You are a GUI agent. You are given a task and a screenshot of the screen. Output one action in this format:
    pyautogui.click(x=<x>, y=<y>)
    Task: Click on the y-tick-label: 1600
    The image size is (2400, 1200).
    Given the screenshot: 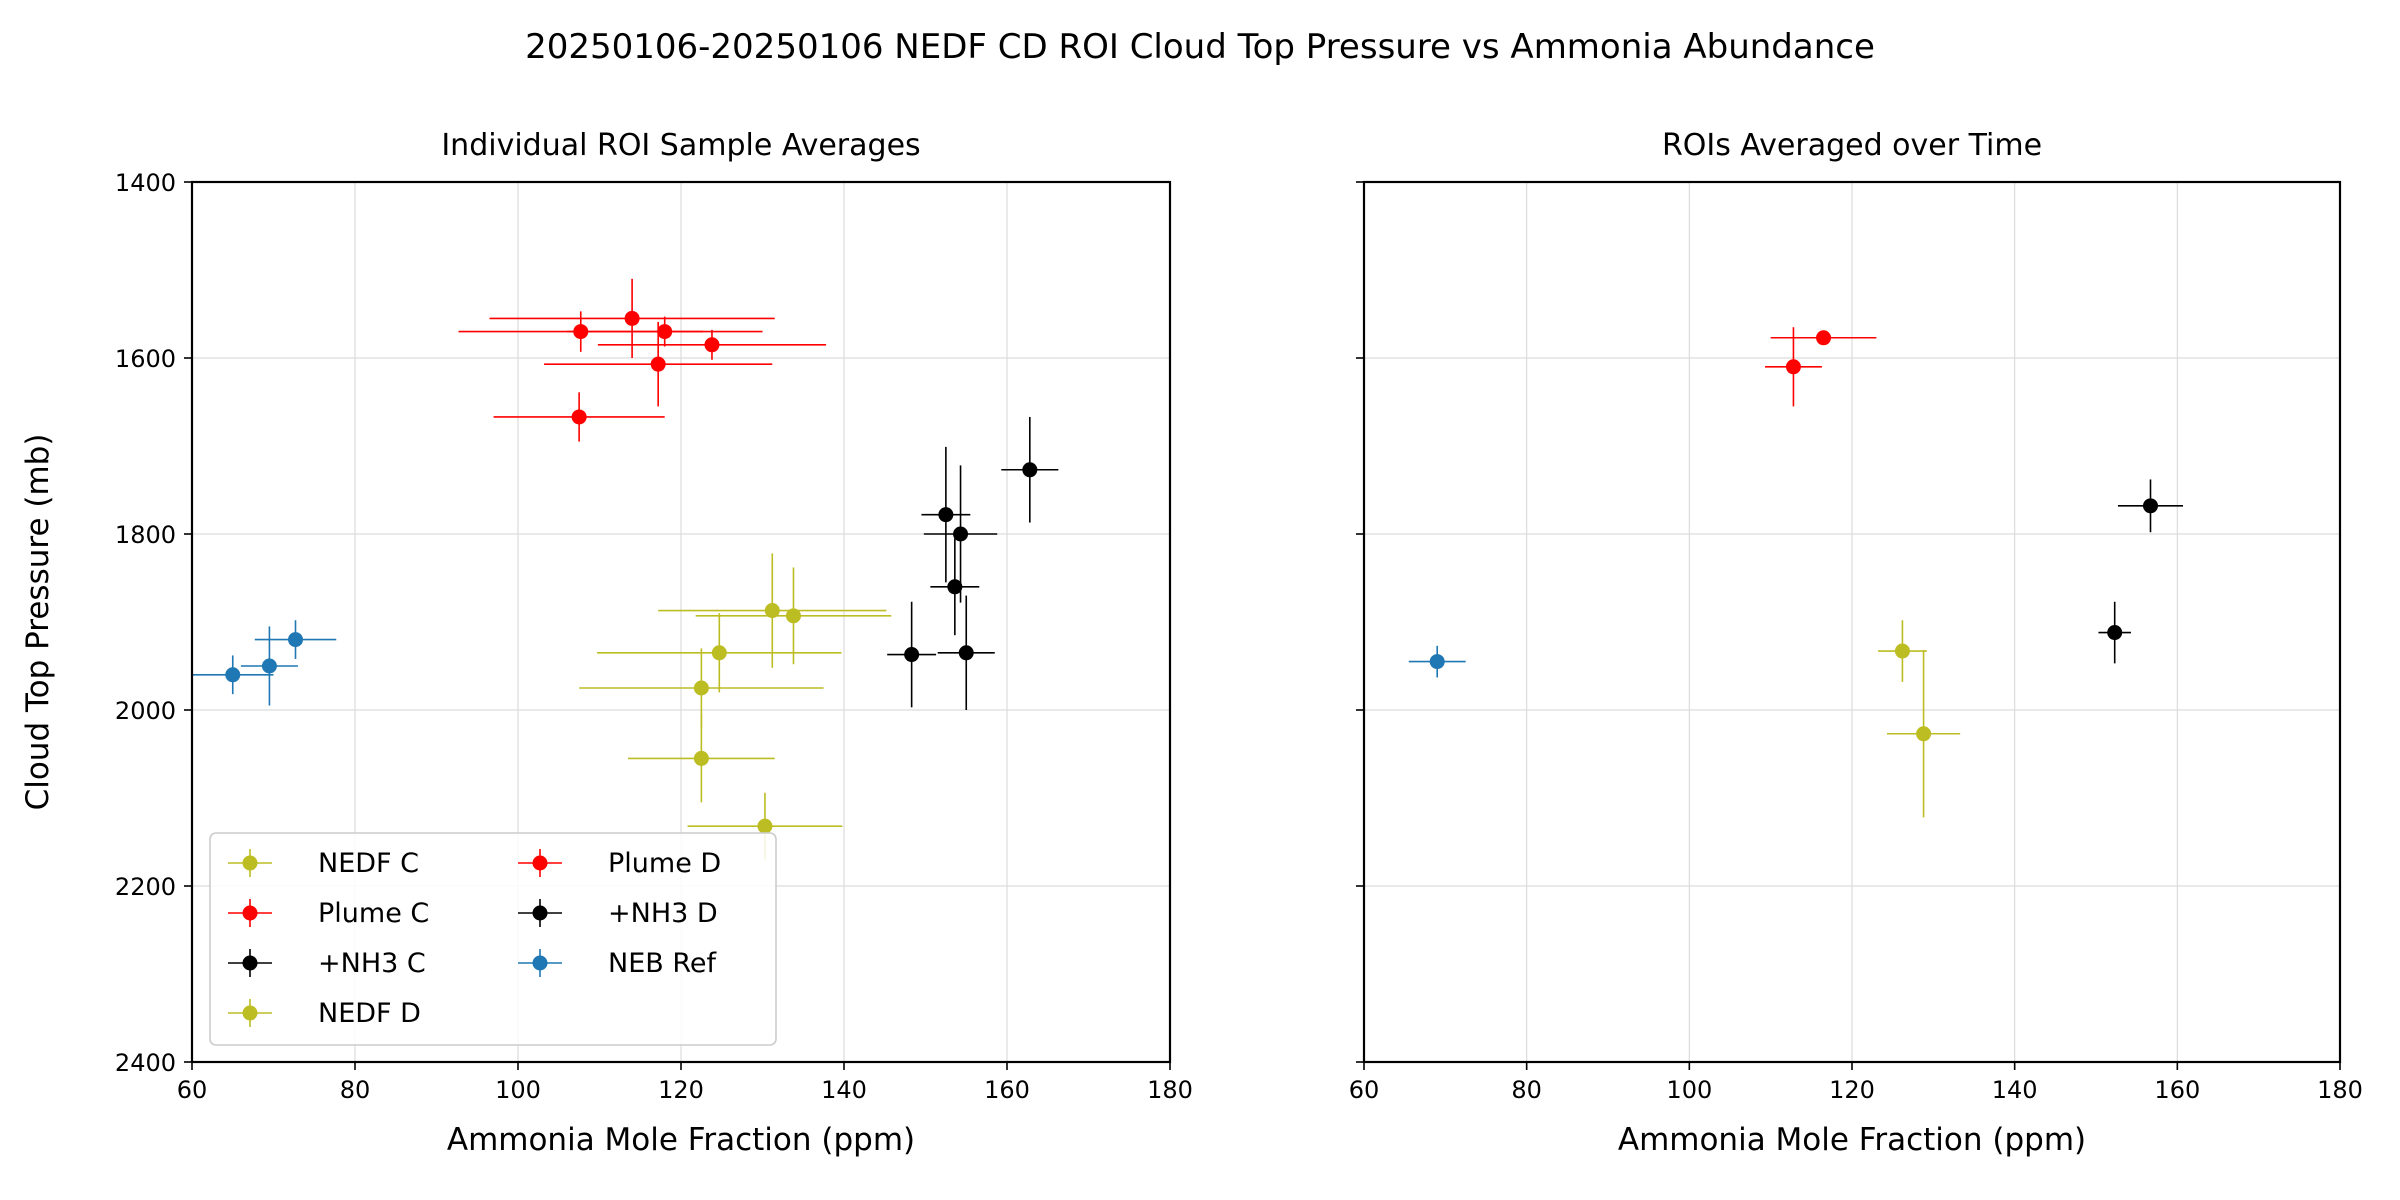 What is the action you would take?
    pyautogui.click(x=145, y=359)
    